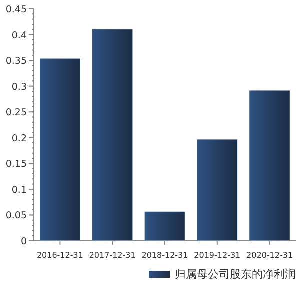  What do you see at coordinates (60, 255) in the screenshot?
I see `x-tick-label: 2016-12-31` at bounding box center [60, 255].